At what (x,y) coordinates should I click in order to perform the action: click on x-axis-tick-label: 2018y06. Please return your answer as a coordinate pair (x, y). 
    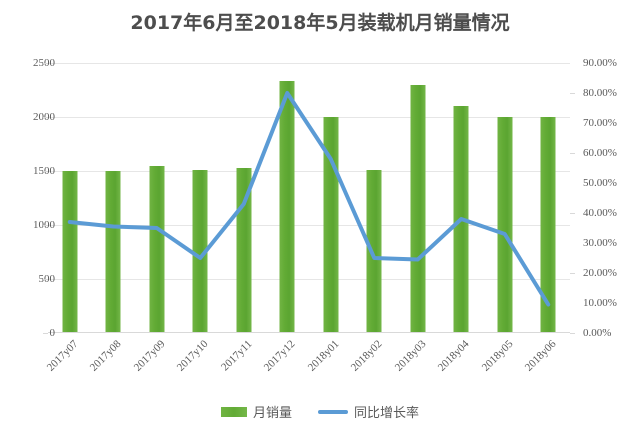
    Looking at the image, I should click on (541, 356).